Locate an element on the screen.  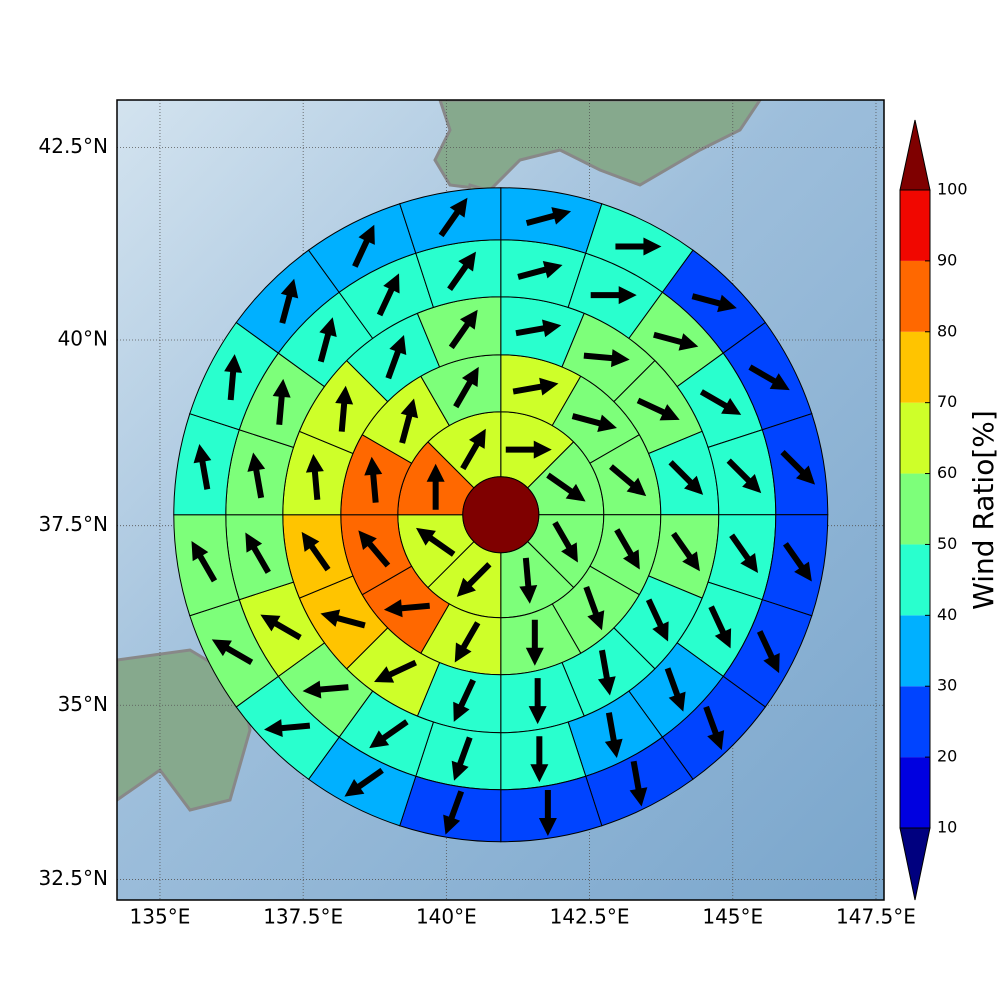
y-tick-label: 42.5°N is located at coordinates (74, 146).